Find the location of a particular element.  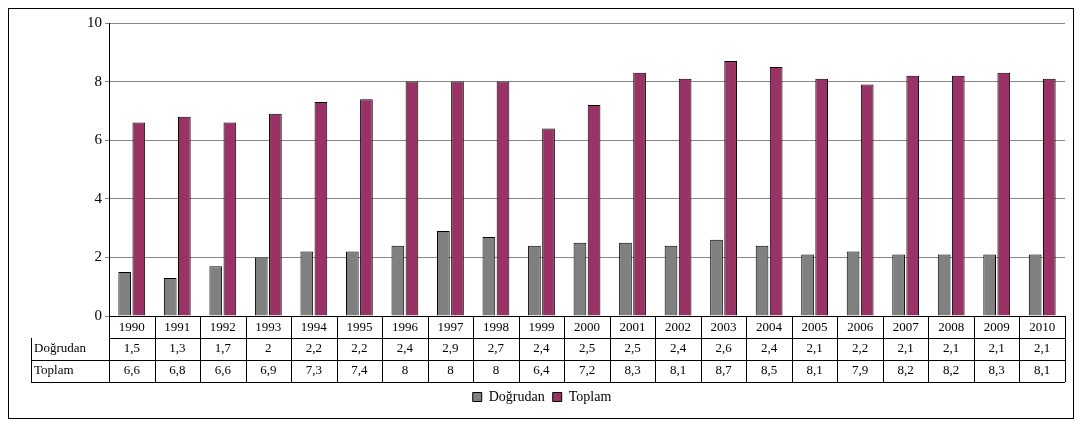

x-tick-label: 1990 is located at coordinates (131, 327).